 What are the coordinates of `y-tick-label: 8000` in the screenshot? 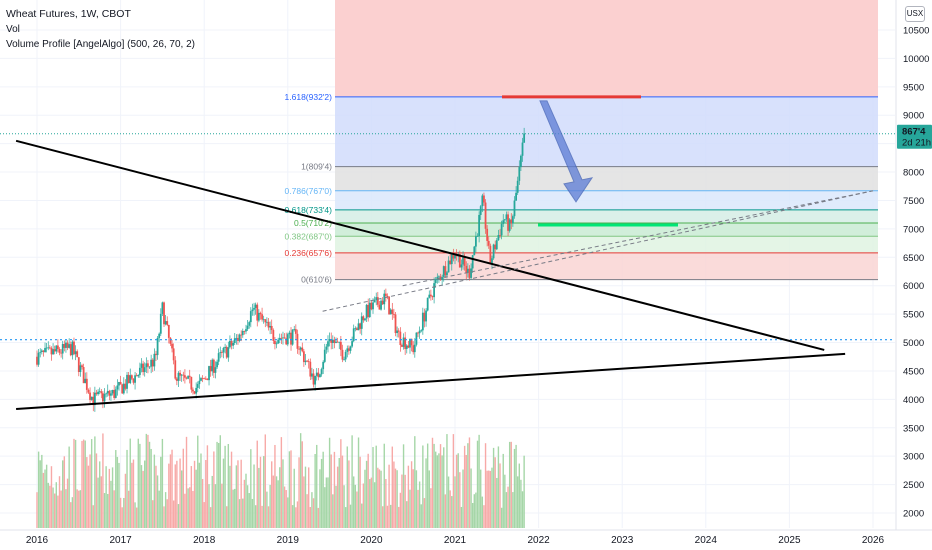 It's located at (913, 173).